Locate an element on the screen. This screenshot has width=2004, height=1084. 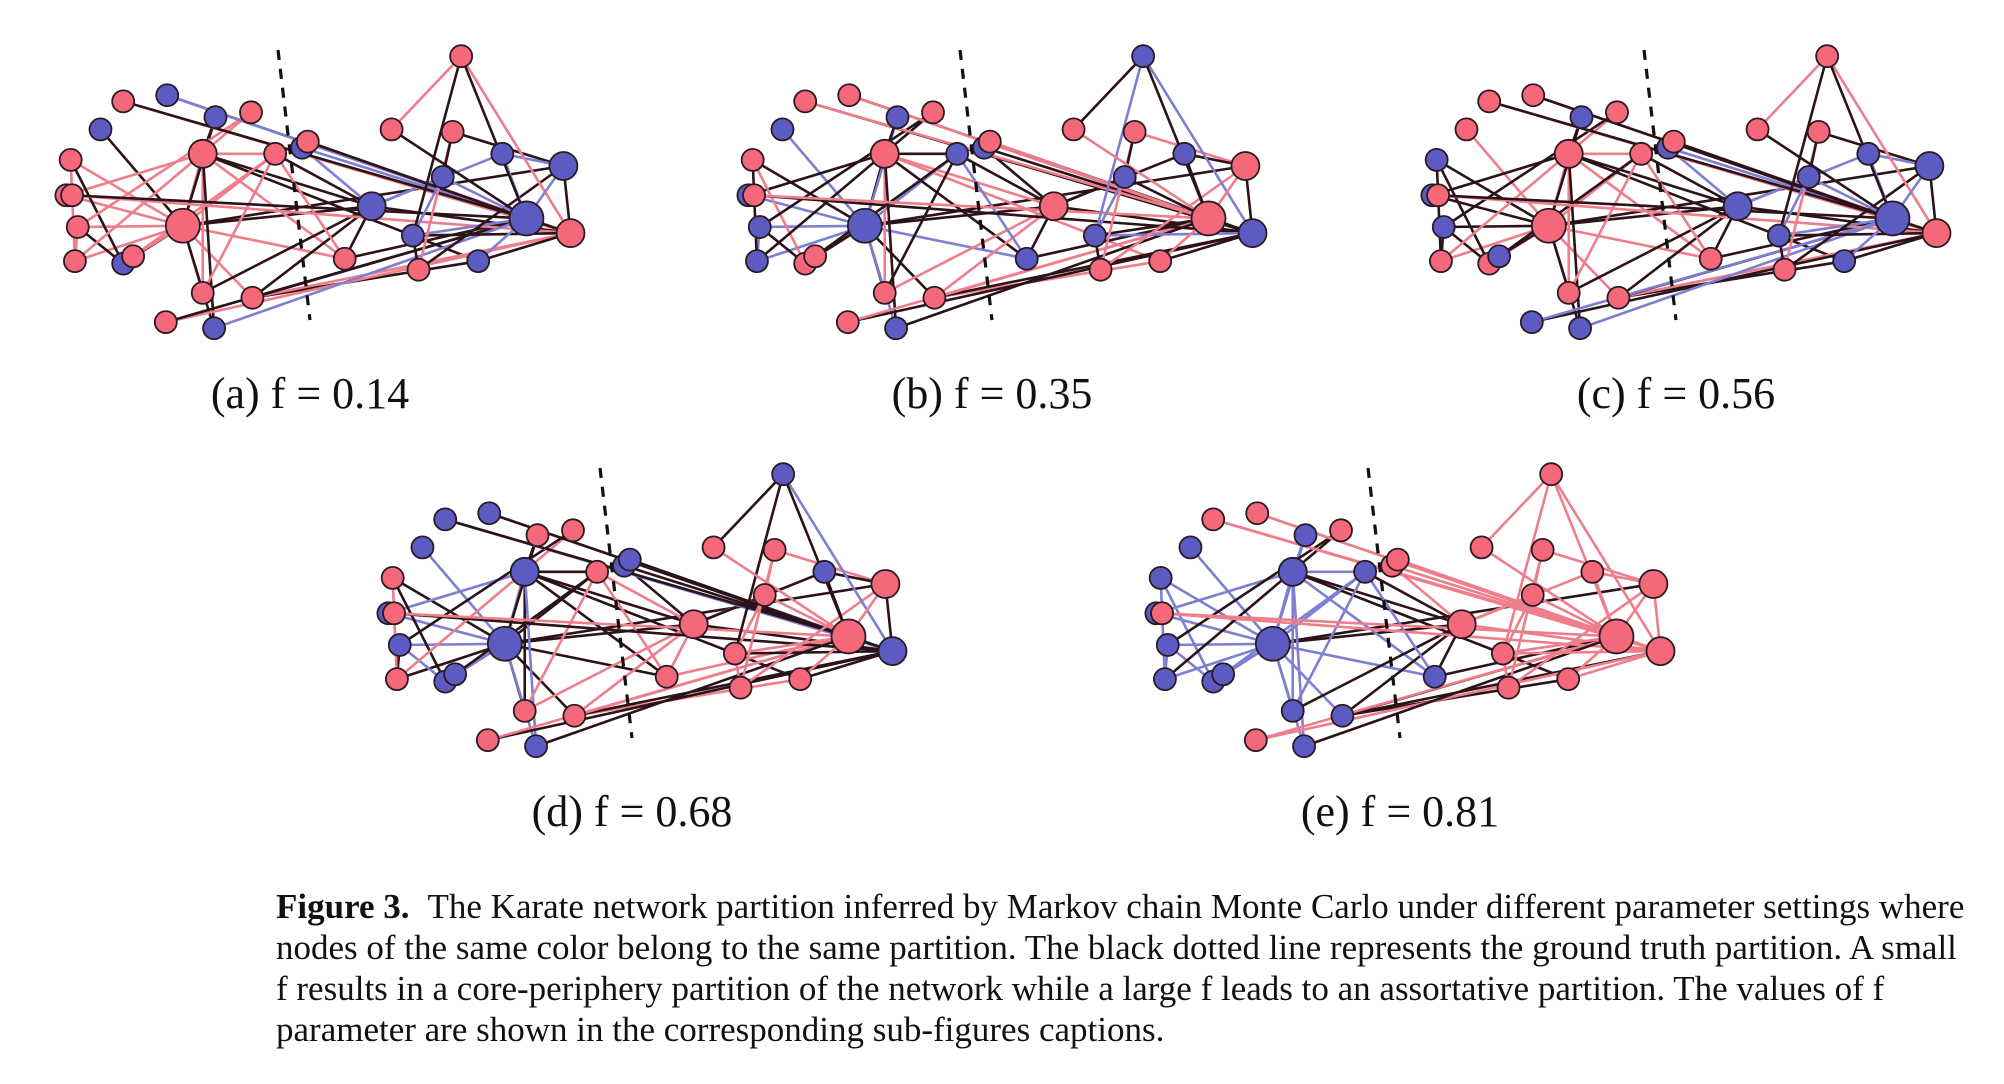
panel-d is located at coordinates (652, 608).